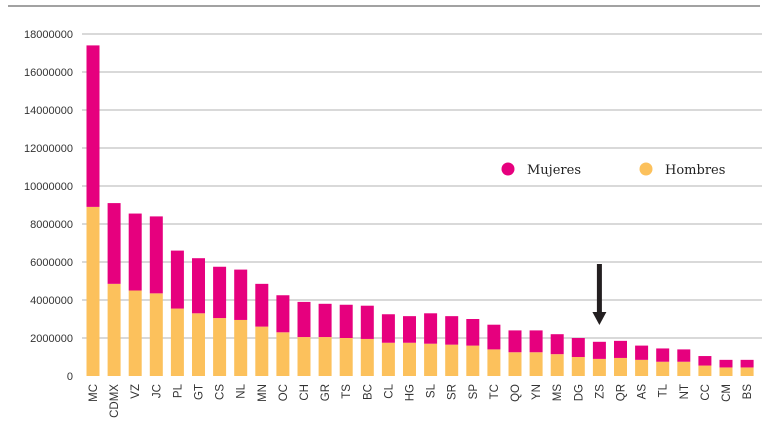 The image size is (767, 439). I want to click on x-tick-label: SP, so click(474, 392).